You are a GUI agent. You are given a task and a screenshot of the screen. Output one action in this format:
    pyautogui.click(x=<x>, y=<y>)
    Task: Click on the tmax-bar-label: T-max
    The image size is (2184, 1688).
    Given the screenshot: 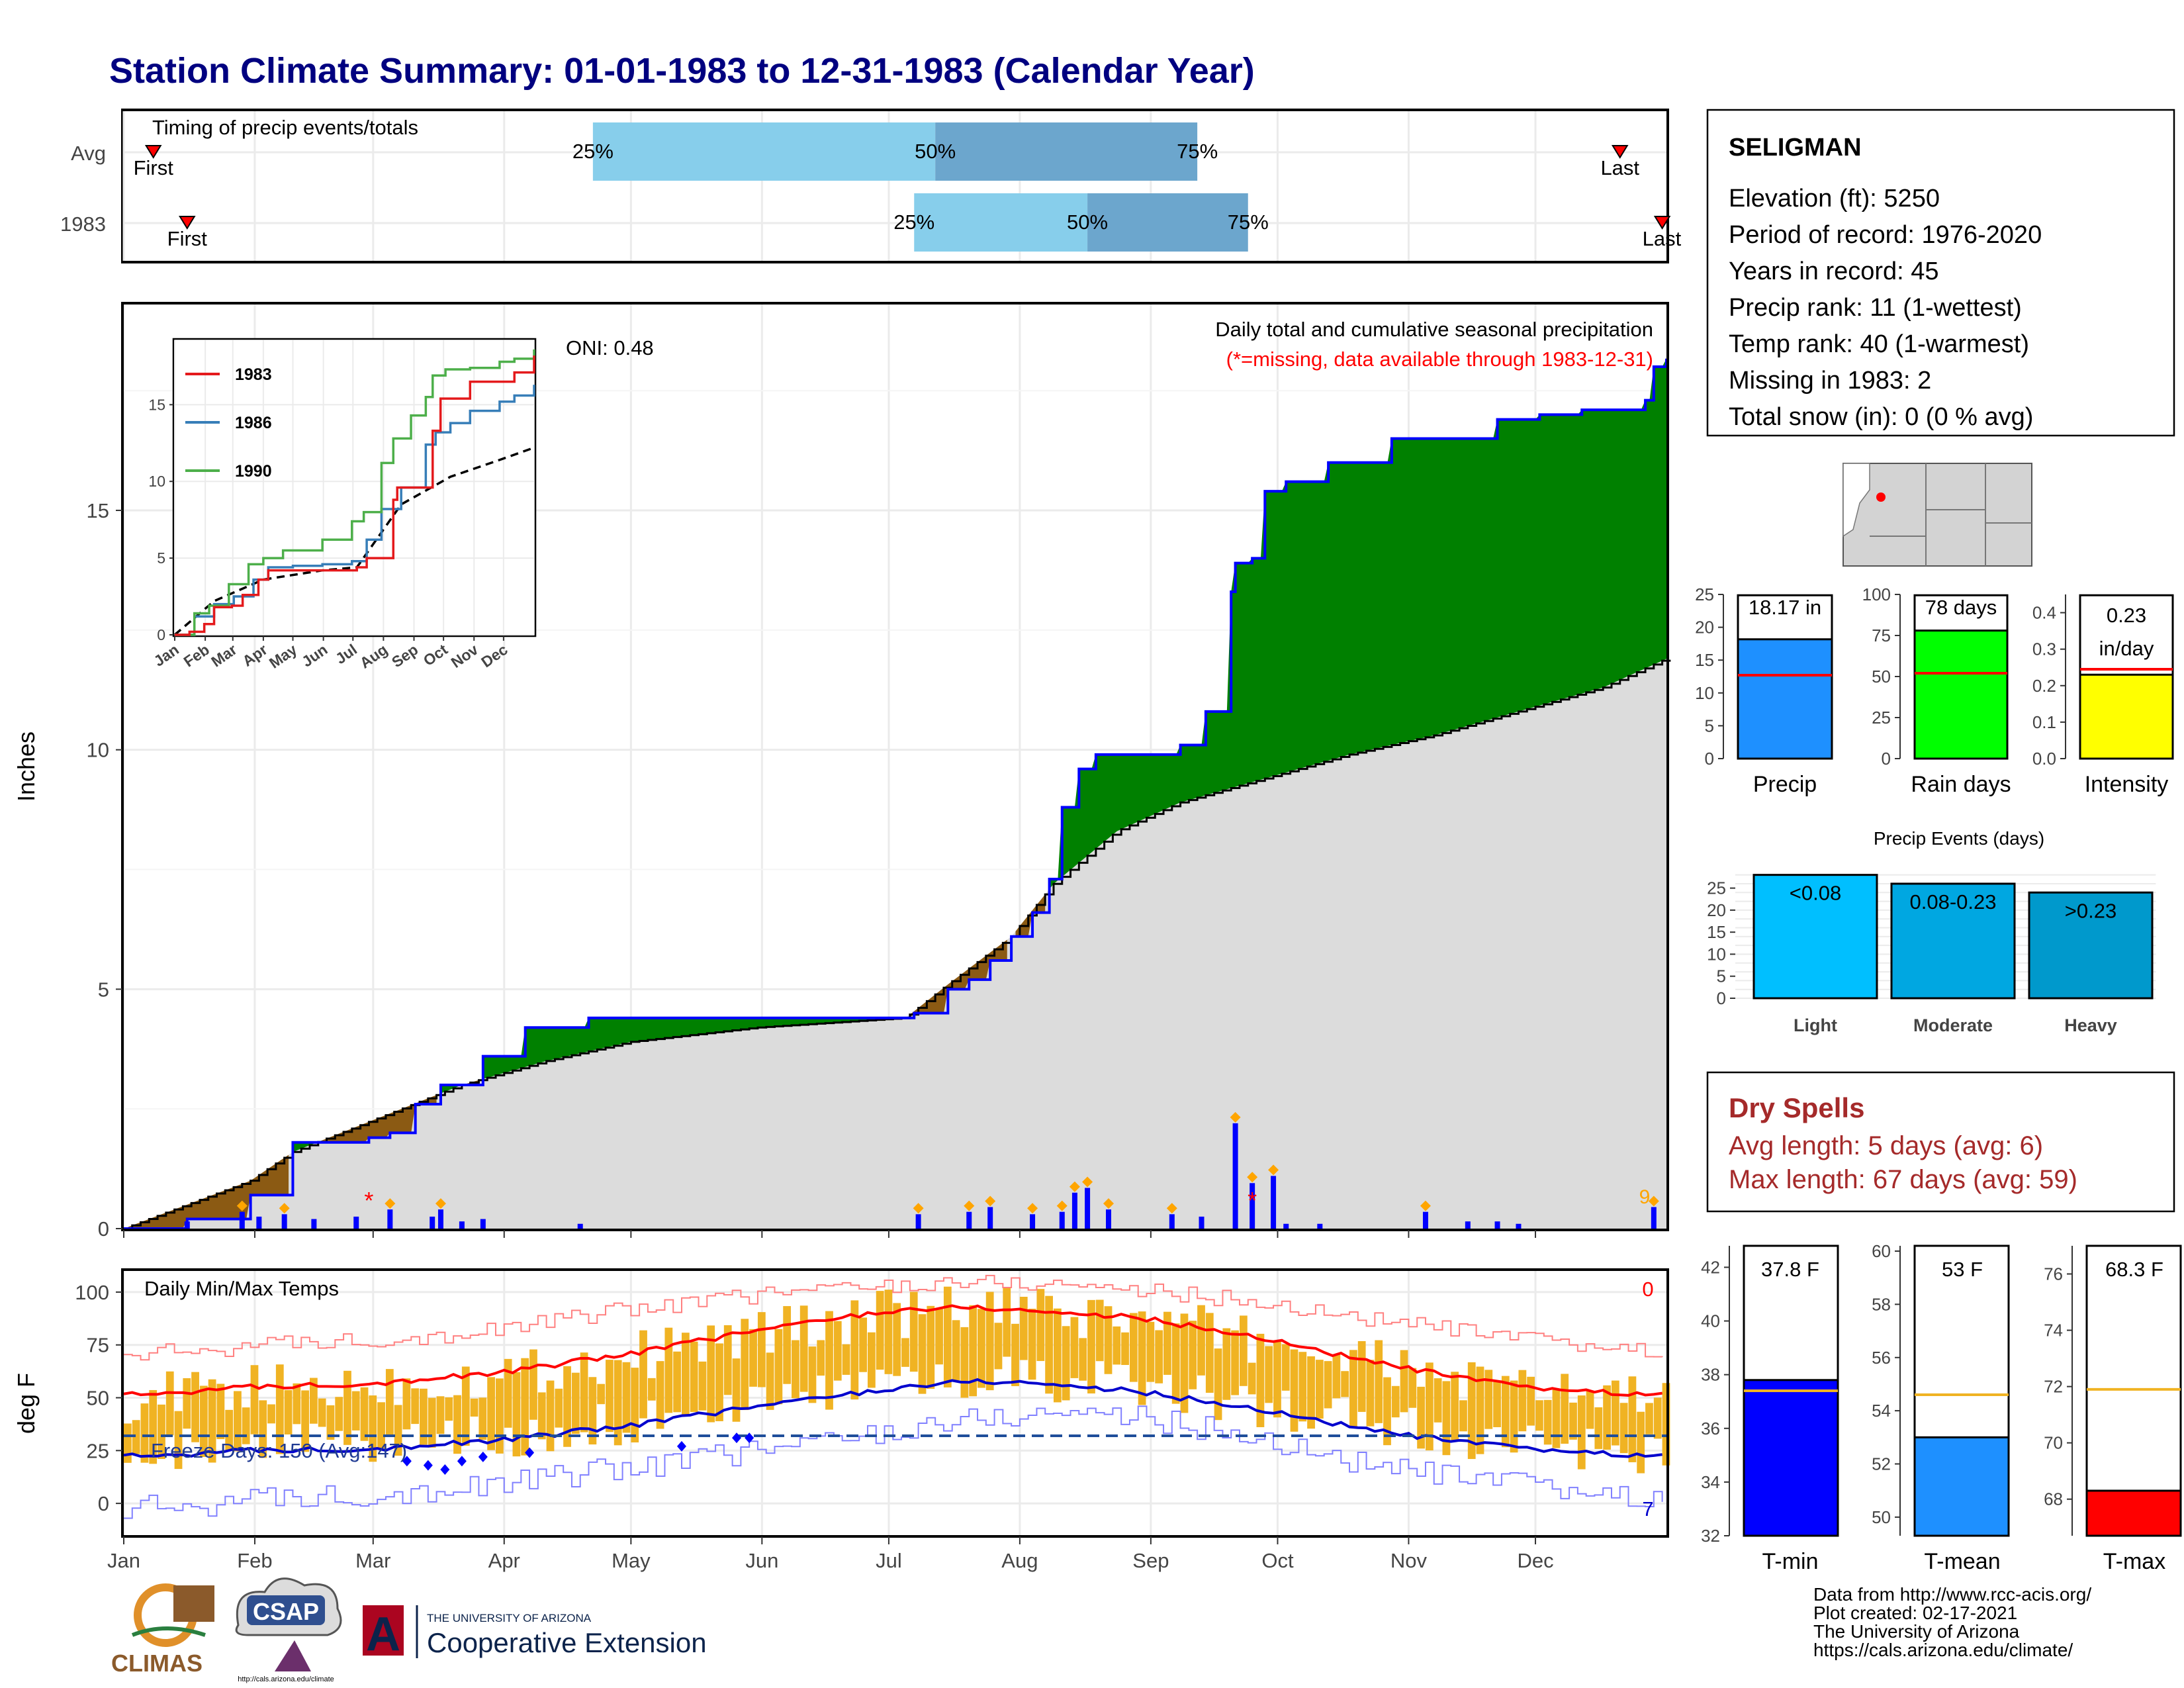 What is the action you would take?
    pyautogui.click(x=2134, y=1561)
    